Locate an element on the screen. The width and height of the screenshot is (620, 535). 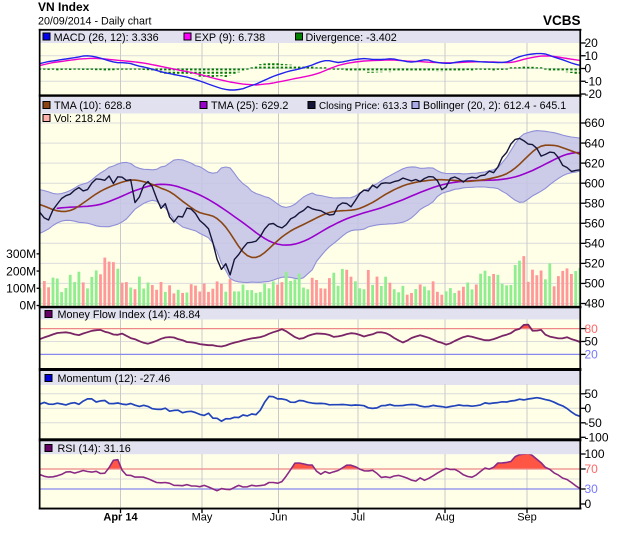
svg-text: RSI (14): 31.16 is located at coordinates (94, 449).